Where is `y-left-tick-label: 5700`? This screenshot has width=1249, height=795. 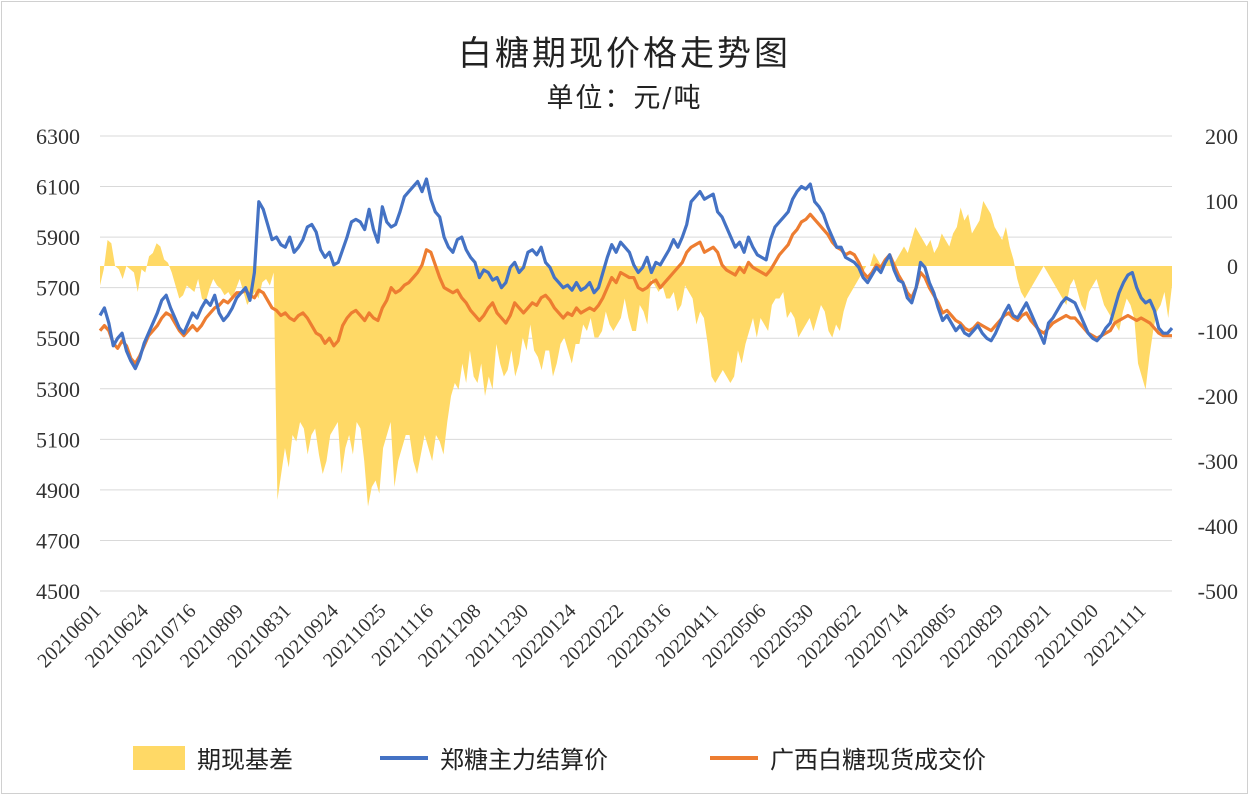 y-left-tick-label: 5700 is located at coordinates (58, 288).